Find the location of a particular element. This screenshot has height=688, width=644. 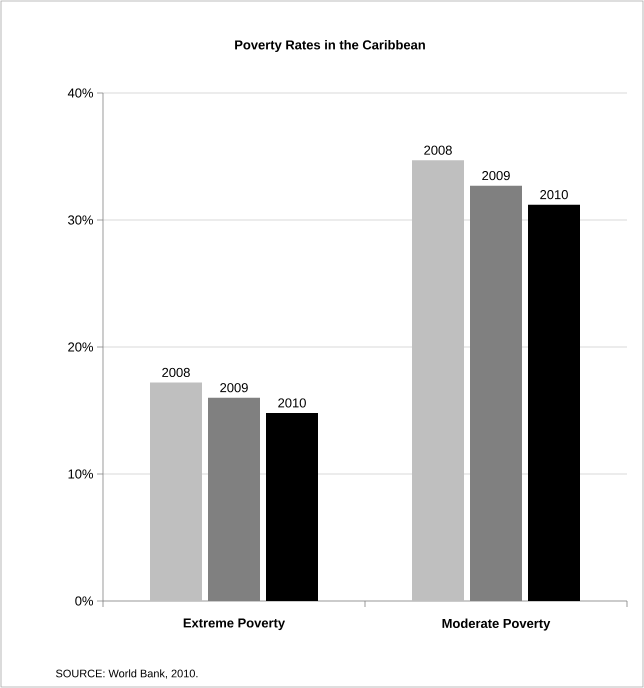

text: 2010 is located at coordinates (292, 403).